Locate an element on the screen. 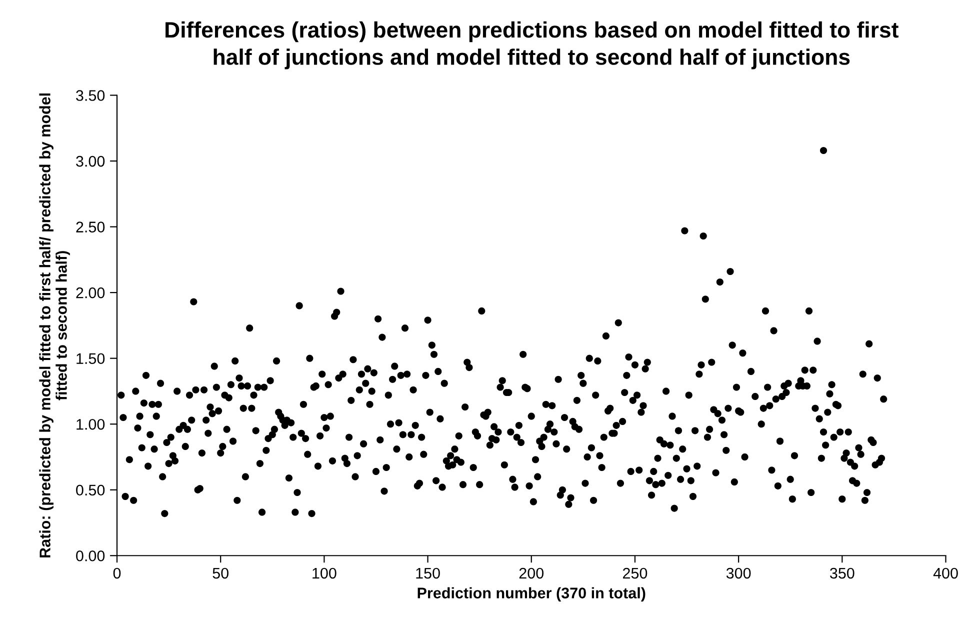 The image size is (975, 635). x-tick-label: 50 is located at coordinates (220, 573).